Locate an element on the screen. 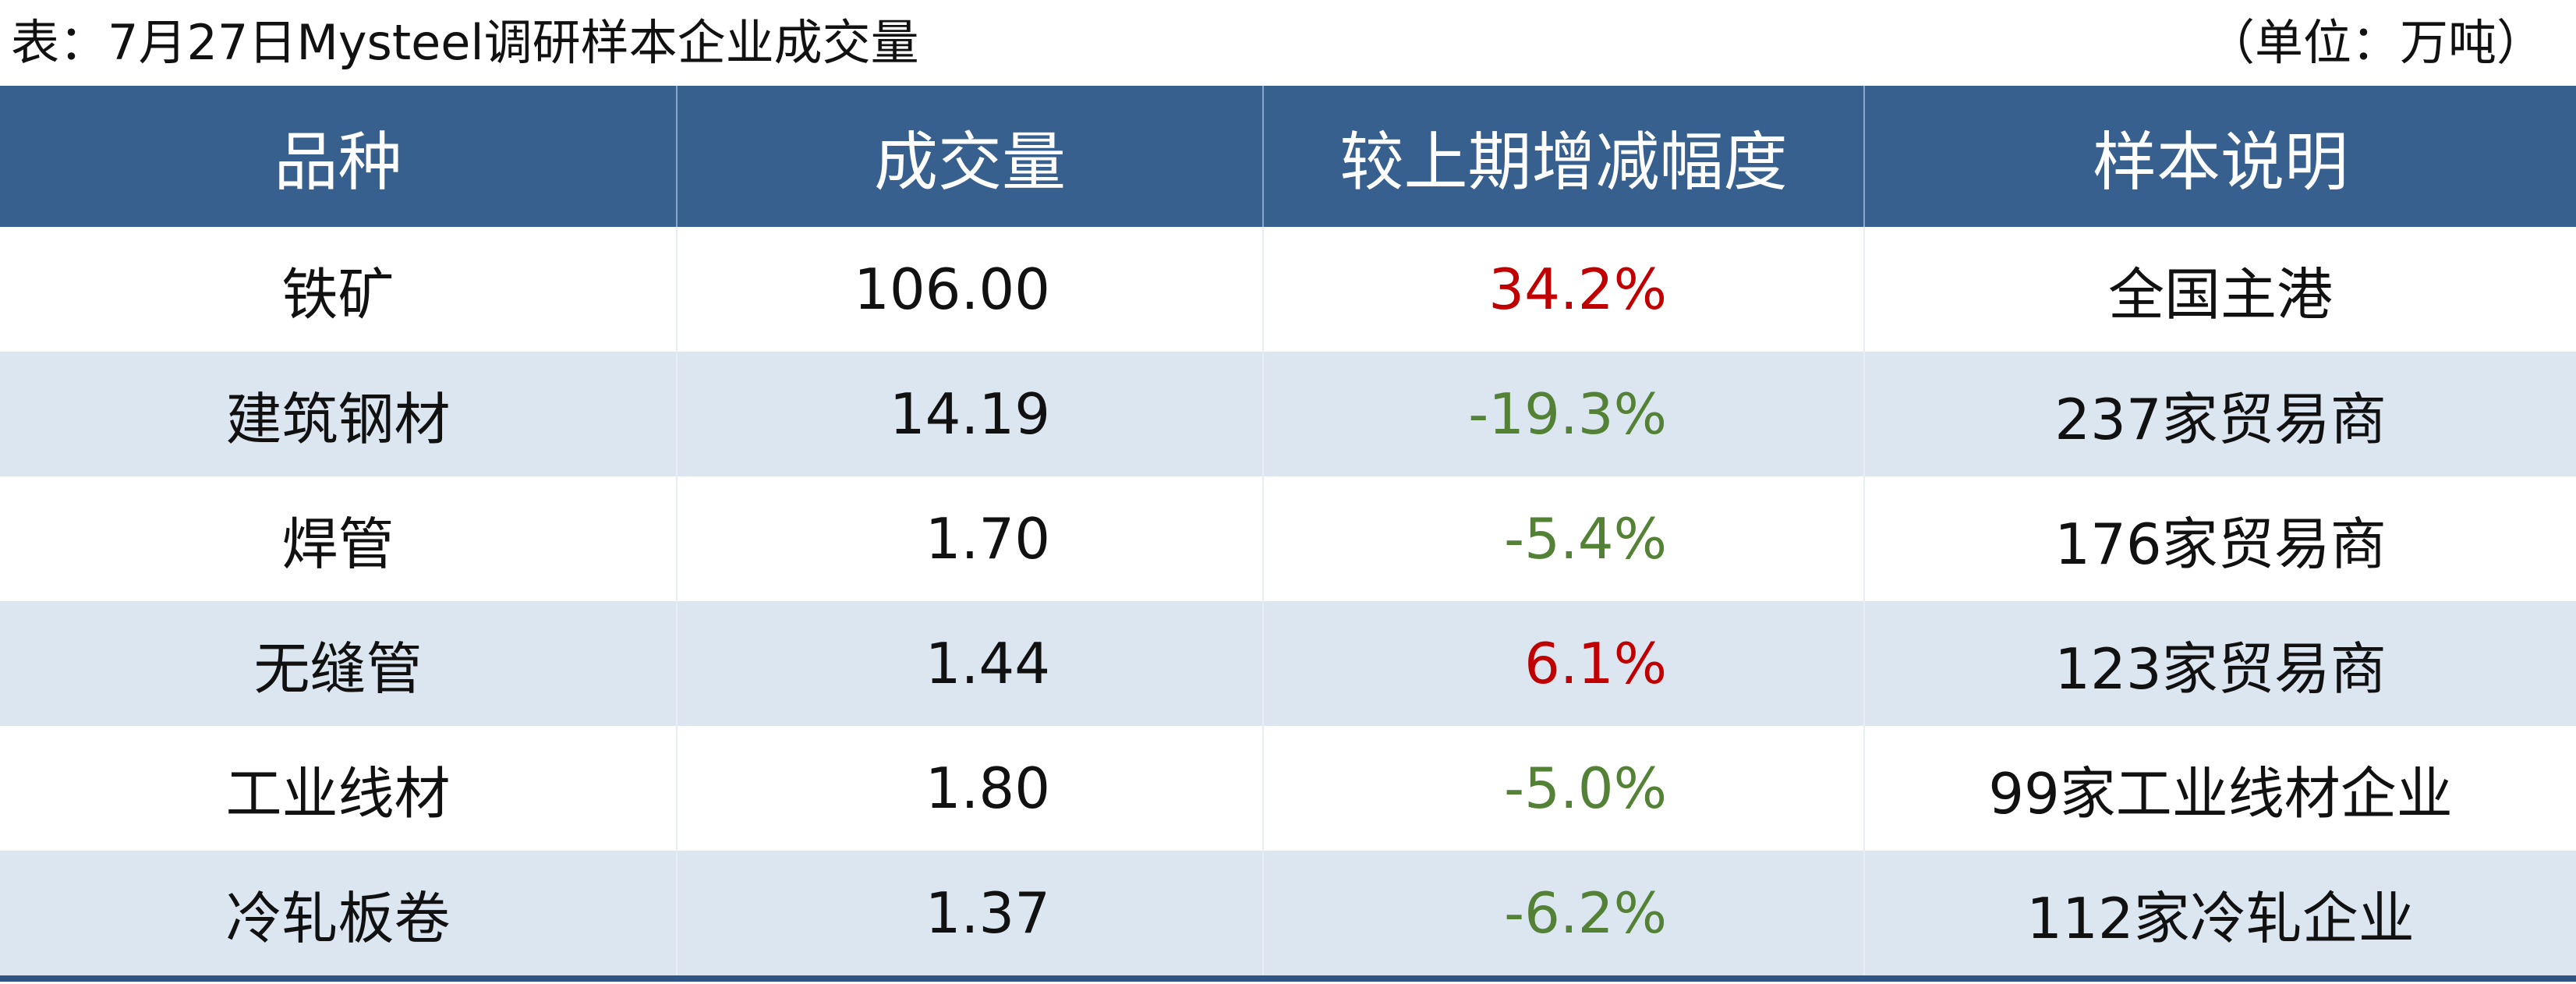 The height and width of the screenshot is (984, 2576). table-cell: 1.80 is located at coordinates (969, 788).